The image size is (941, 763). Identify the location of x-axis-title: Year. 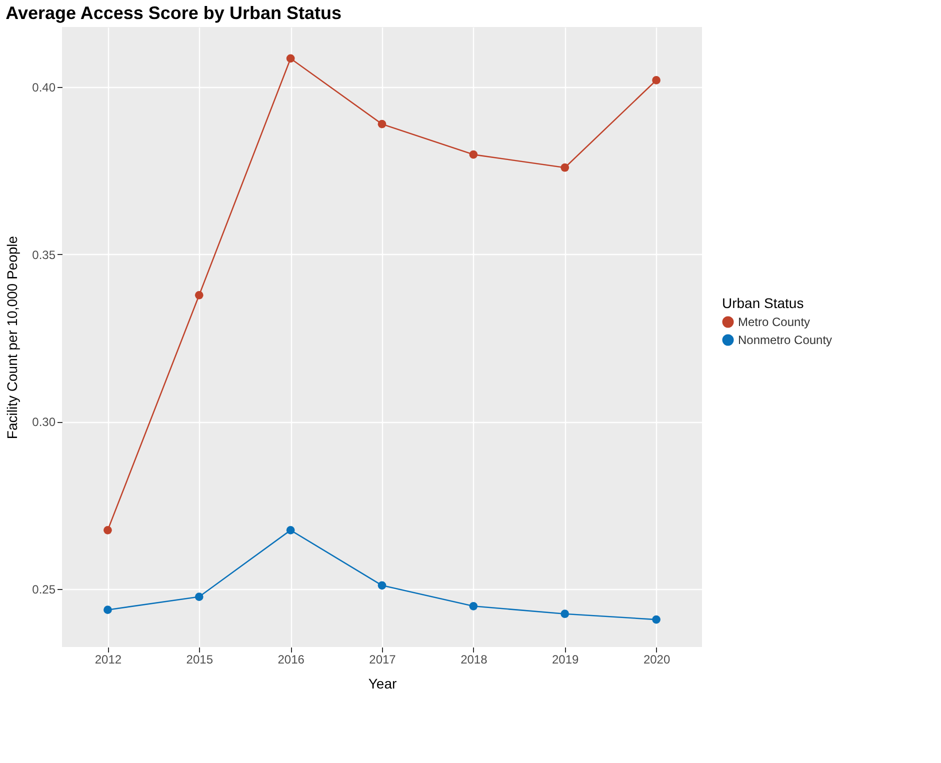
(382, 684).